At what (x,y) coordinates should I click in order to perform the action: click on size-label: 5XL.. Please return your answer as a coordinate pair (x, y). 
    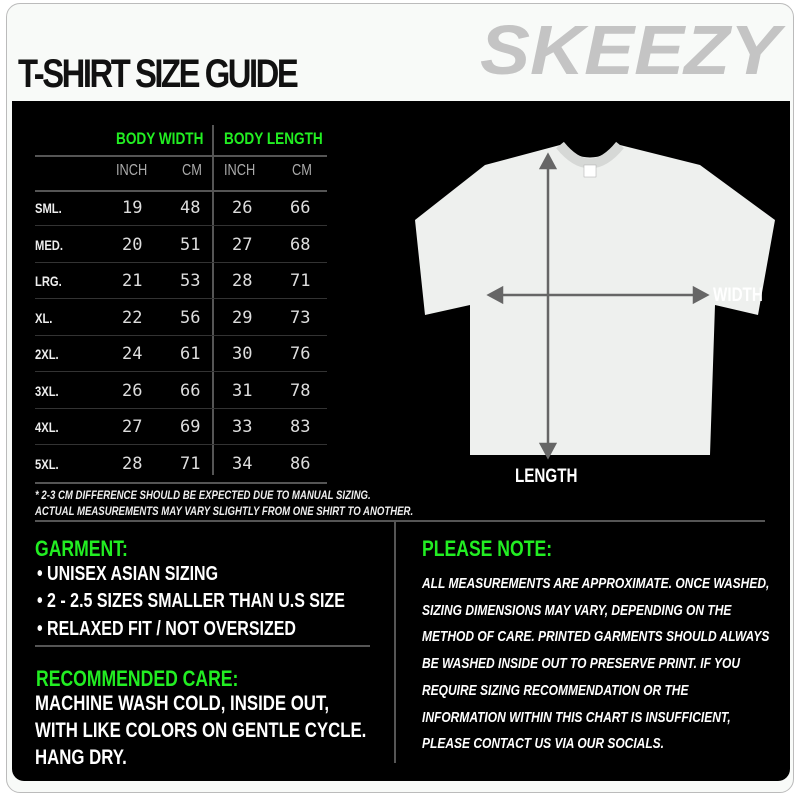
    Looking at the image, I should click on (47, 463).